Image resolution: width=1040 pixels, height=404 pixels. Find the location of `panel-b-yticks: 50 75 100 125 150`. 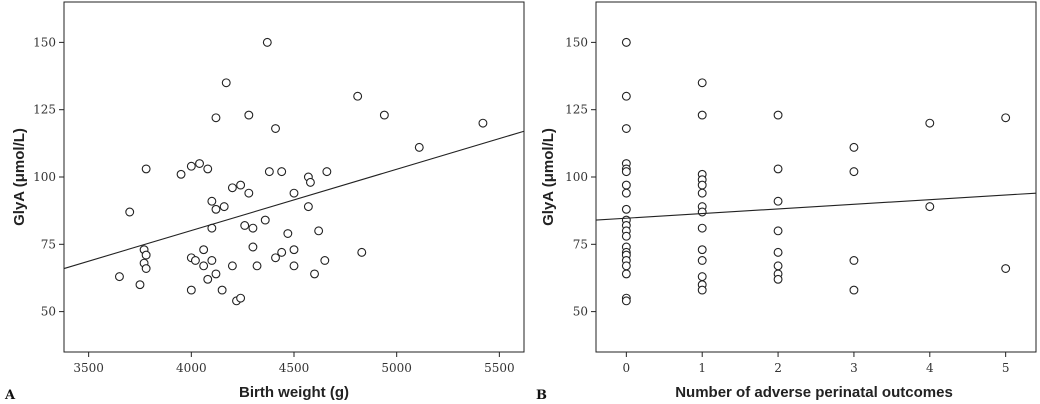

panel-b-yticks: 50 75 100 125 150 is located at coordinates (580, 177).